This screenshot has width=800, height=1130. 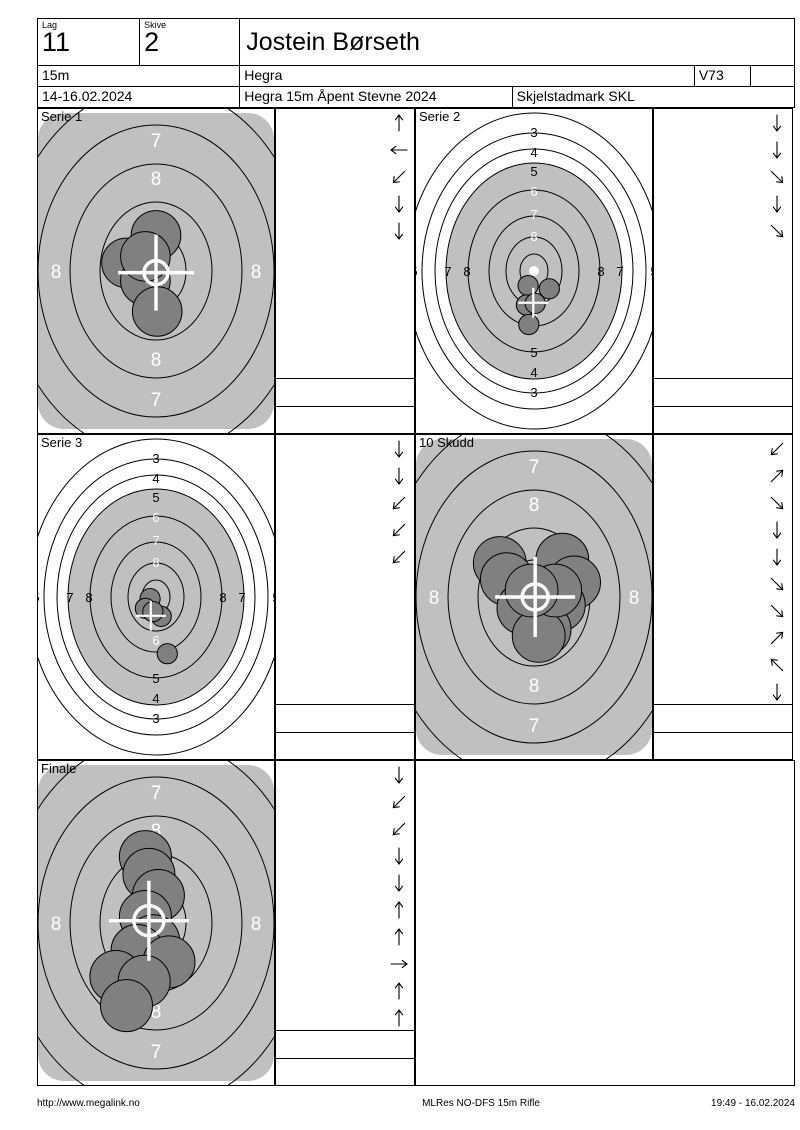 I want to click on date-range: 14-16.02.2024, so click(x=87, y=96).